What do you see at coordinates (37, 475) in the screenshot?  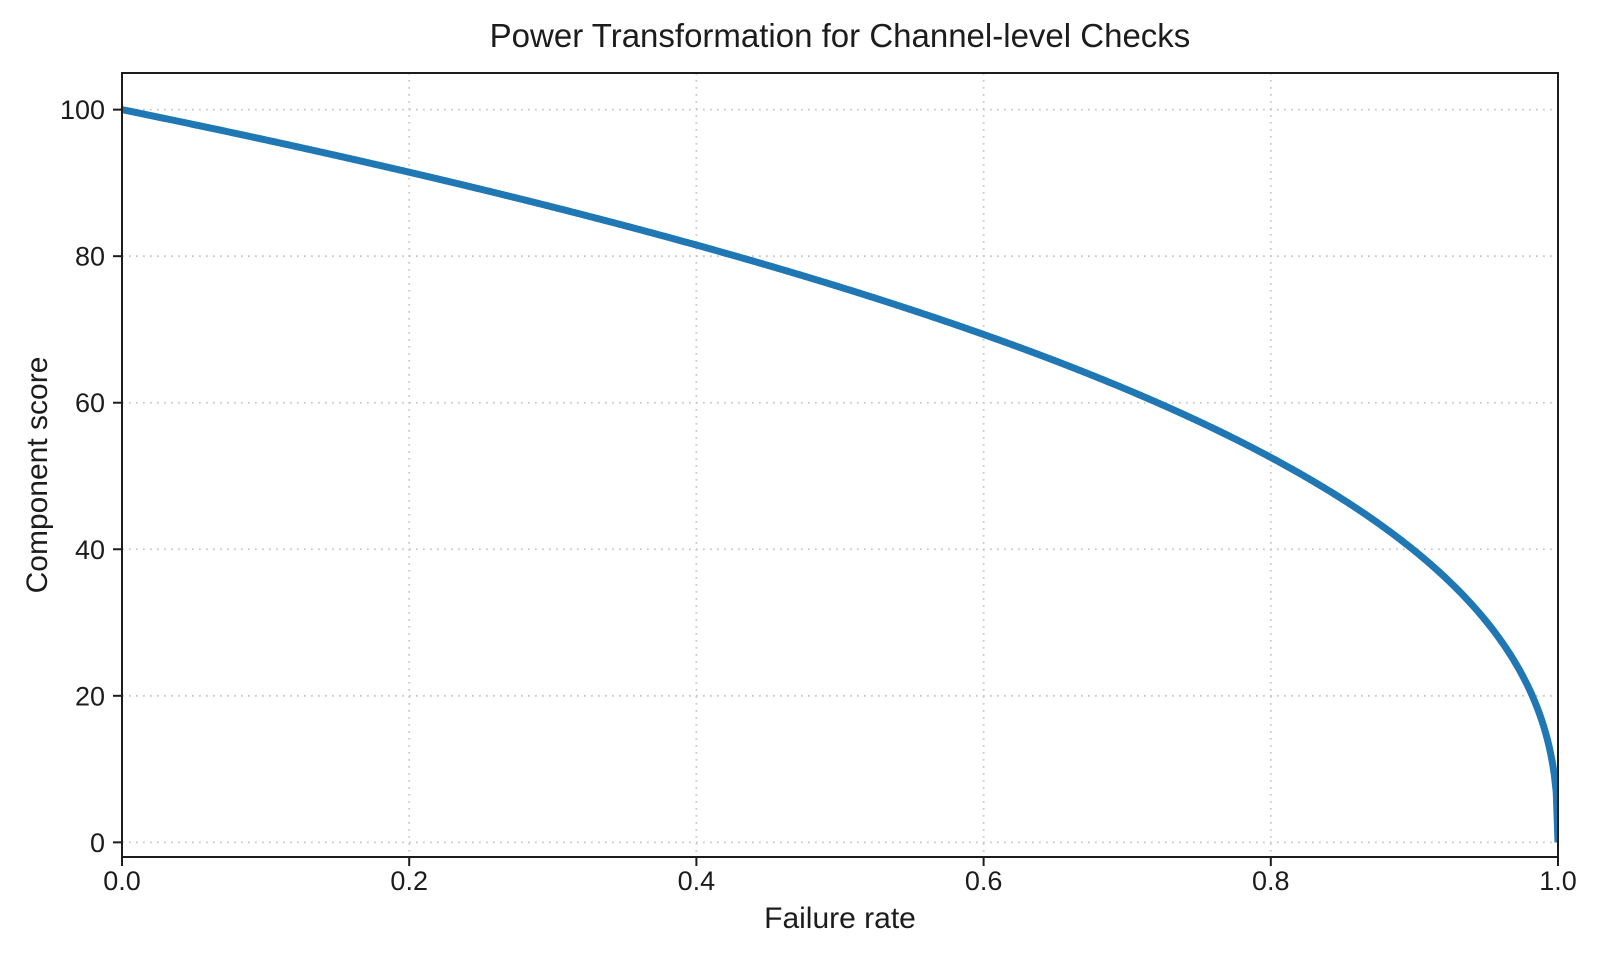 I see `y-axis-label: Component score` at bounding box center [37, 475].